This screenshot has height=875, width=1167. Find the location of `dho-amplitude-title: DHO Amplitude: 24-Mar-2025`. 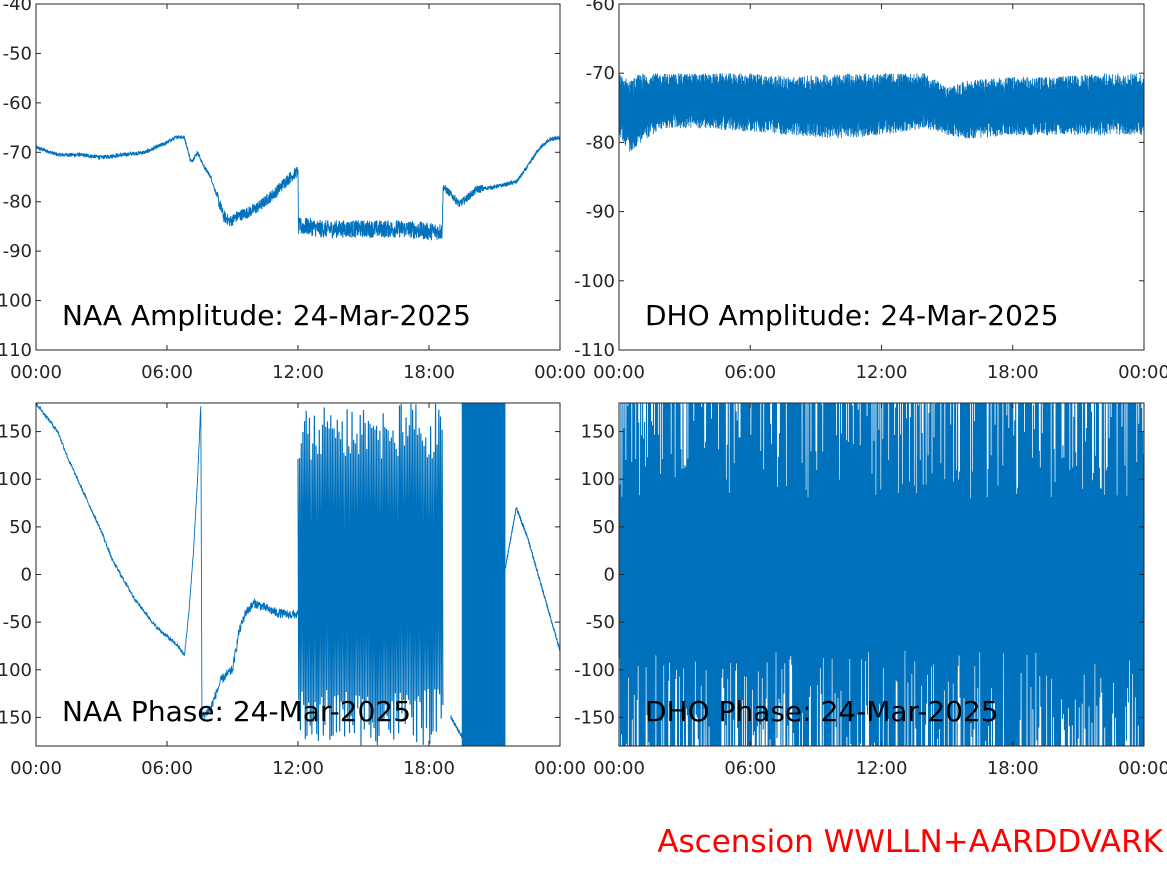

dho-amplitude-title: DHO Amplitude: 24-Mar-2025 is located at coordinates (852, 315).